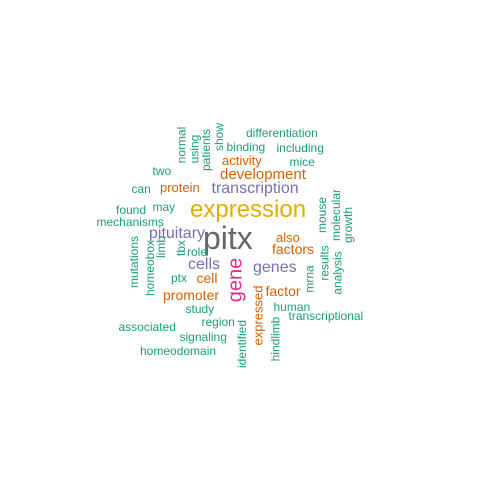 This screenshot has width=480, height=480. Describe the element at coordinates (193, 149) in the screenshot. I see `word-using: using` at that location.